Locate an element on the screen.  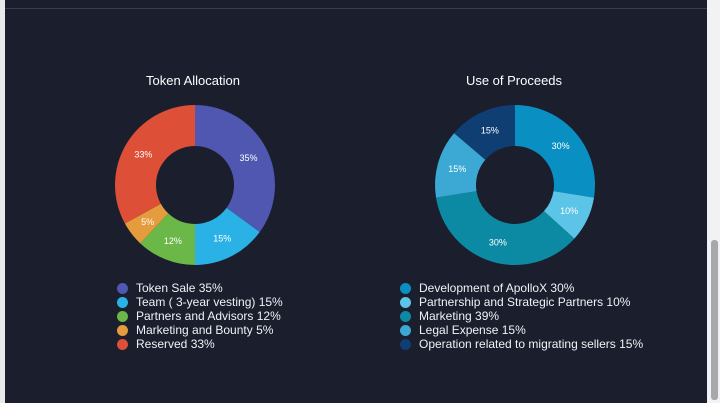
token-allocation-legend-item-0: Token Sale 35% is located at coordinates (200, 288).